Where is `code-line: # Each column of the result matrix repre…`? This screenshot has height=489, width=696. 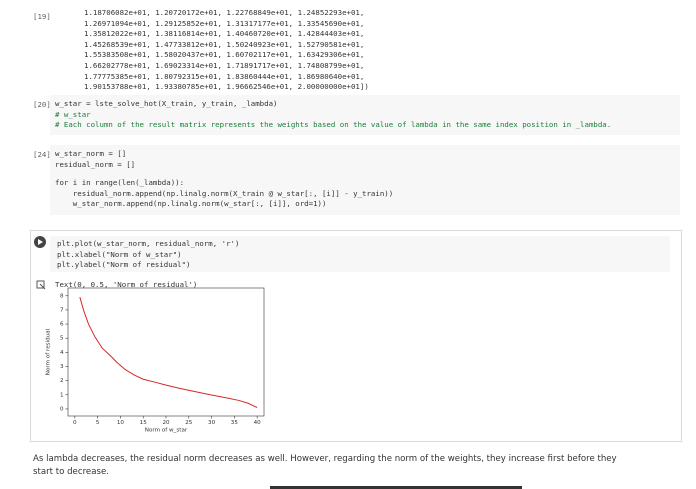 code-line: # Each column of the result matrix repre… is located at coordinates (333, 125).